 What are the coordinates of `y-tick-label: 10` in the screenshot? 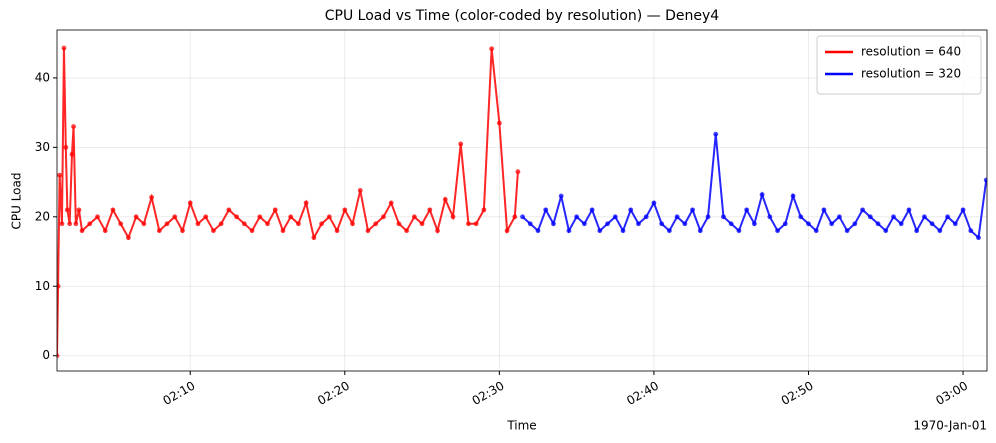 It's located at (42, 286).